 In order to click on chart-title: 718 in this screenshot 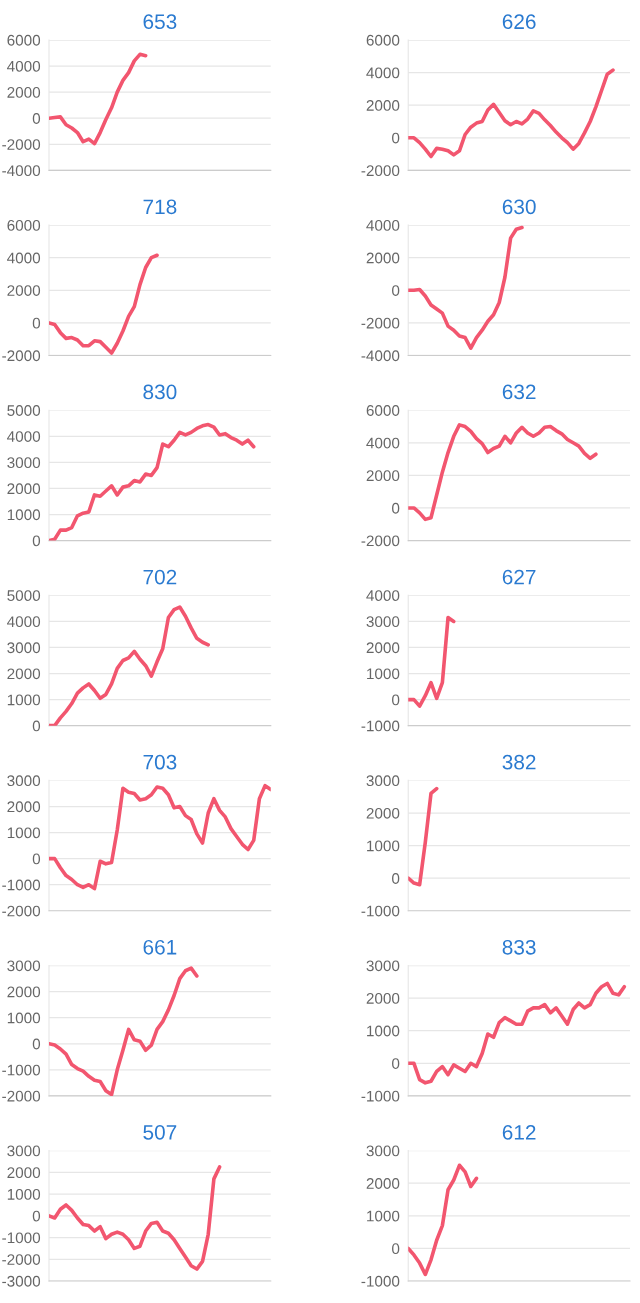, I will do `click(160, 207)`.